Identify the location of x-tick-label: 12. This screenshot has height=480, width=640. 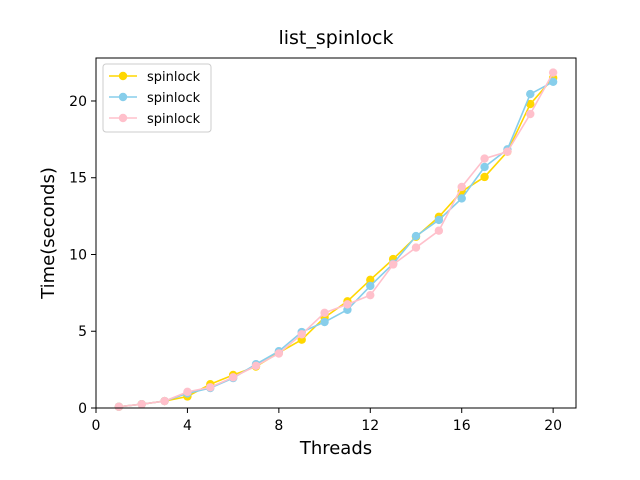
(370, 426).